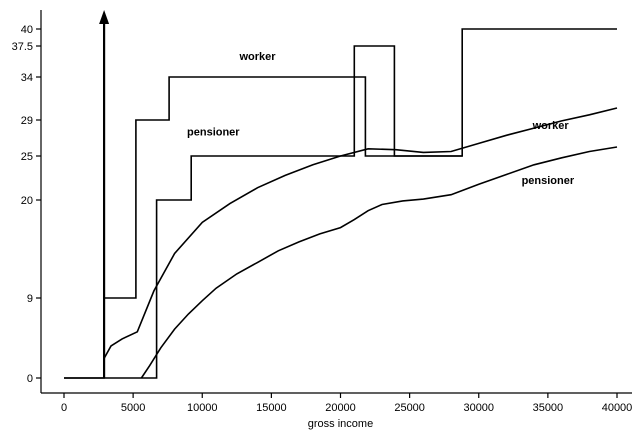 The height and width of the screenshot is (432, 644). Describe the element at coordinates (202, 408) in the screenshot. I see `x-tick-label: 10000` at that location.